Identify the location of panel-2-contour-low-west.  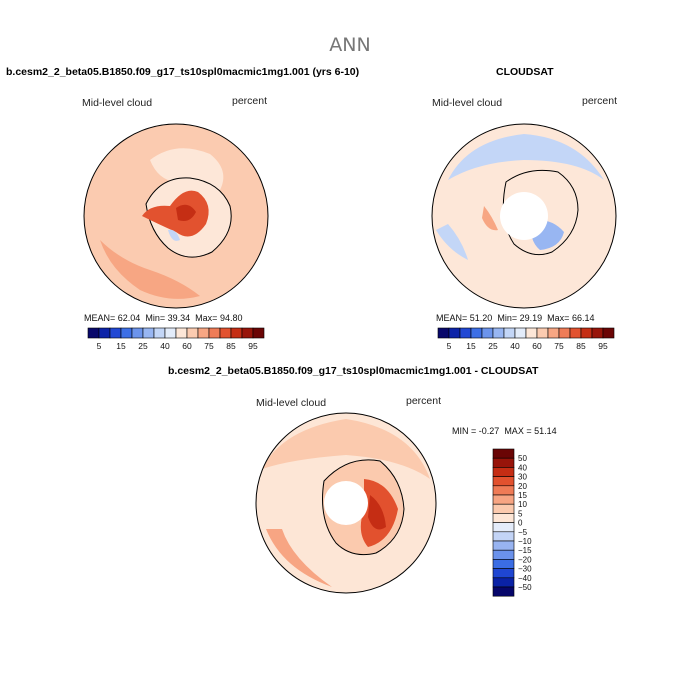
(452, 242).